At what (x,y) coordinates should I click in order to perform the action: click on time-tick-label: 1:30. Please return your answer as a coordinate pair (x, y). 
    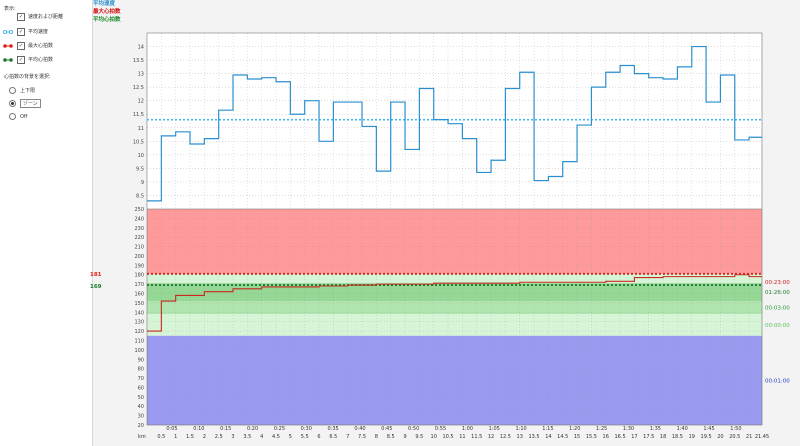
    Looking at the image, I should click on (628, 429).